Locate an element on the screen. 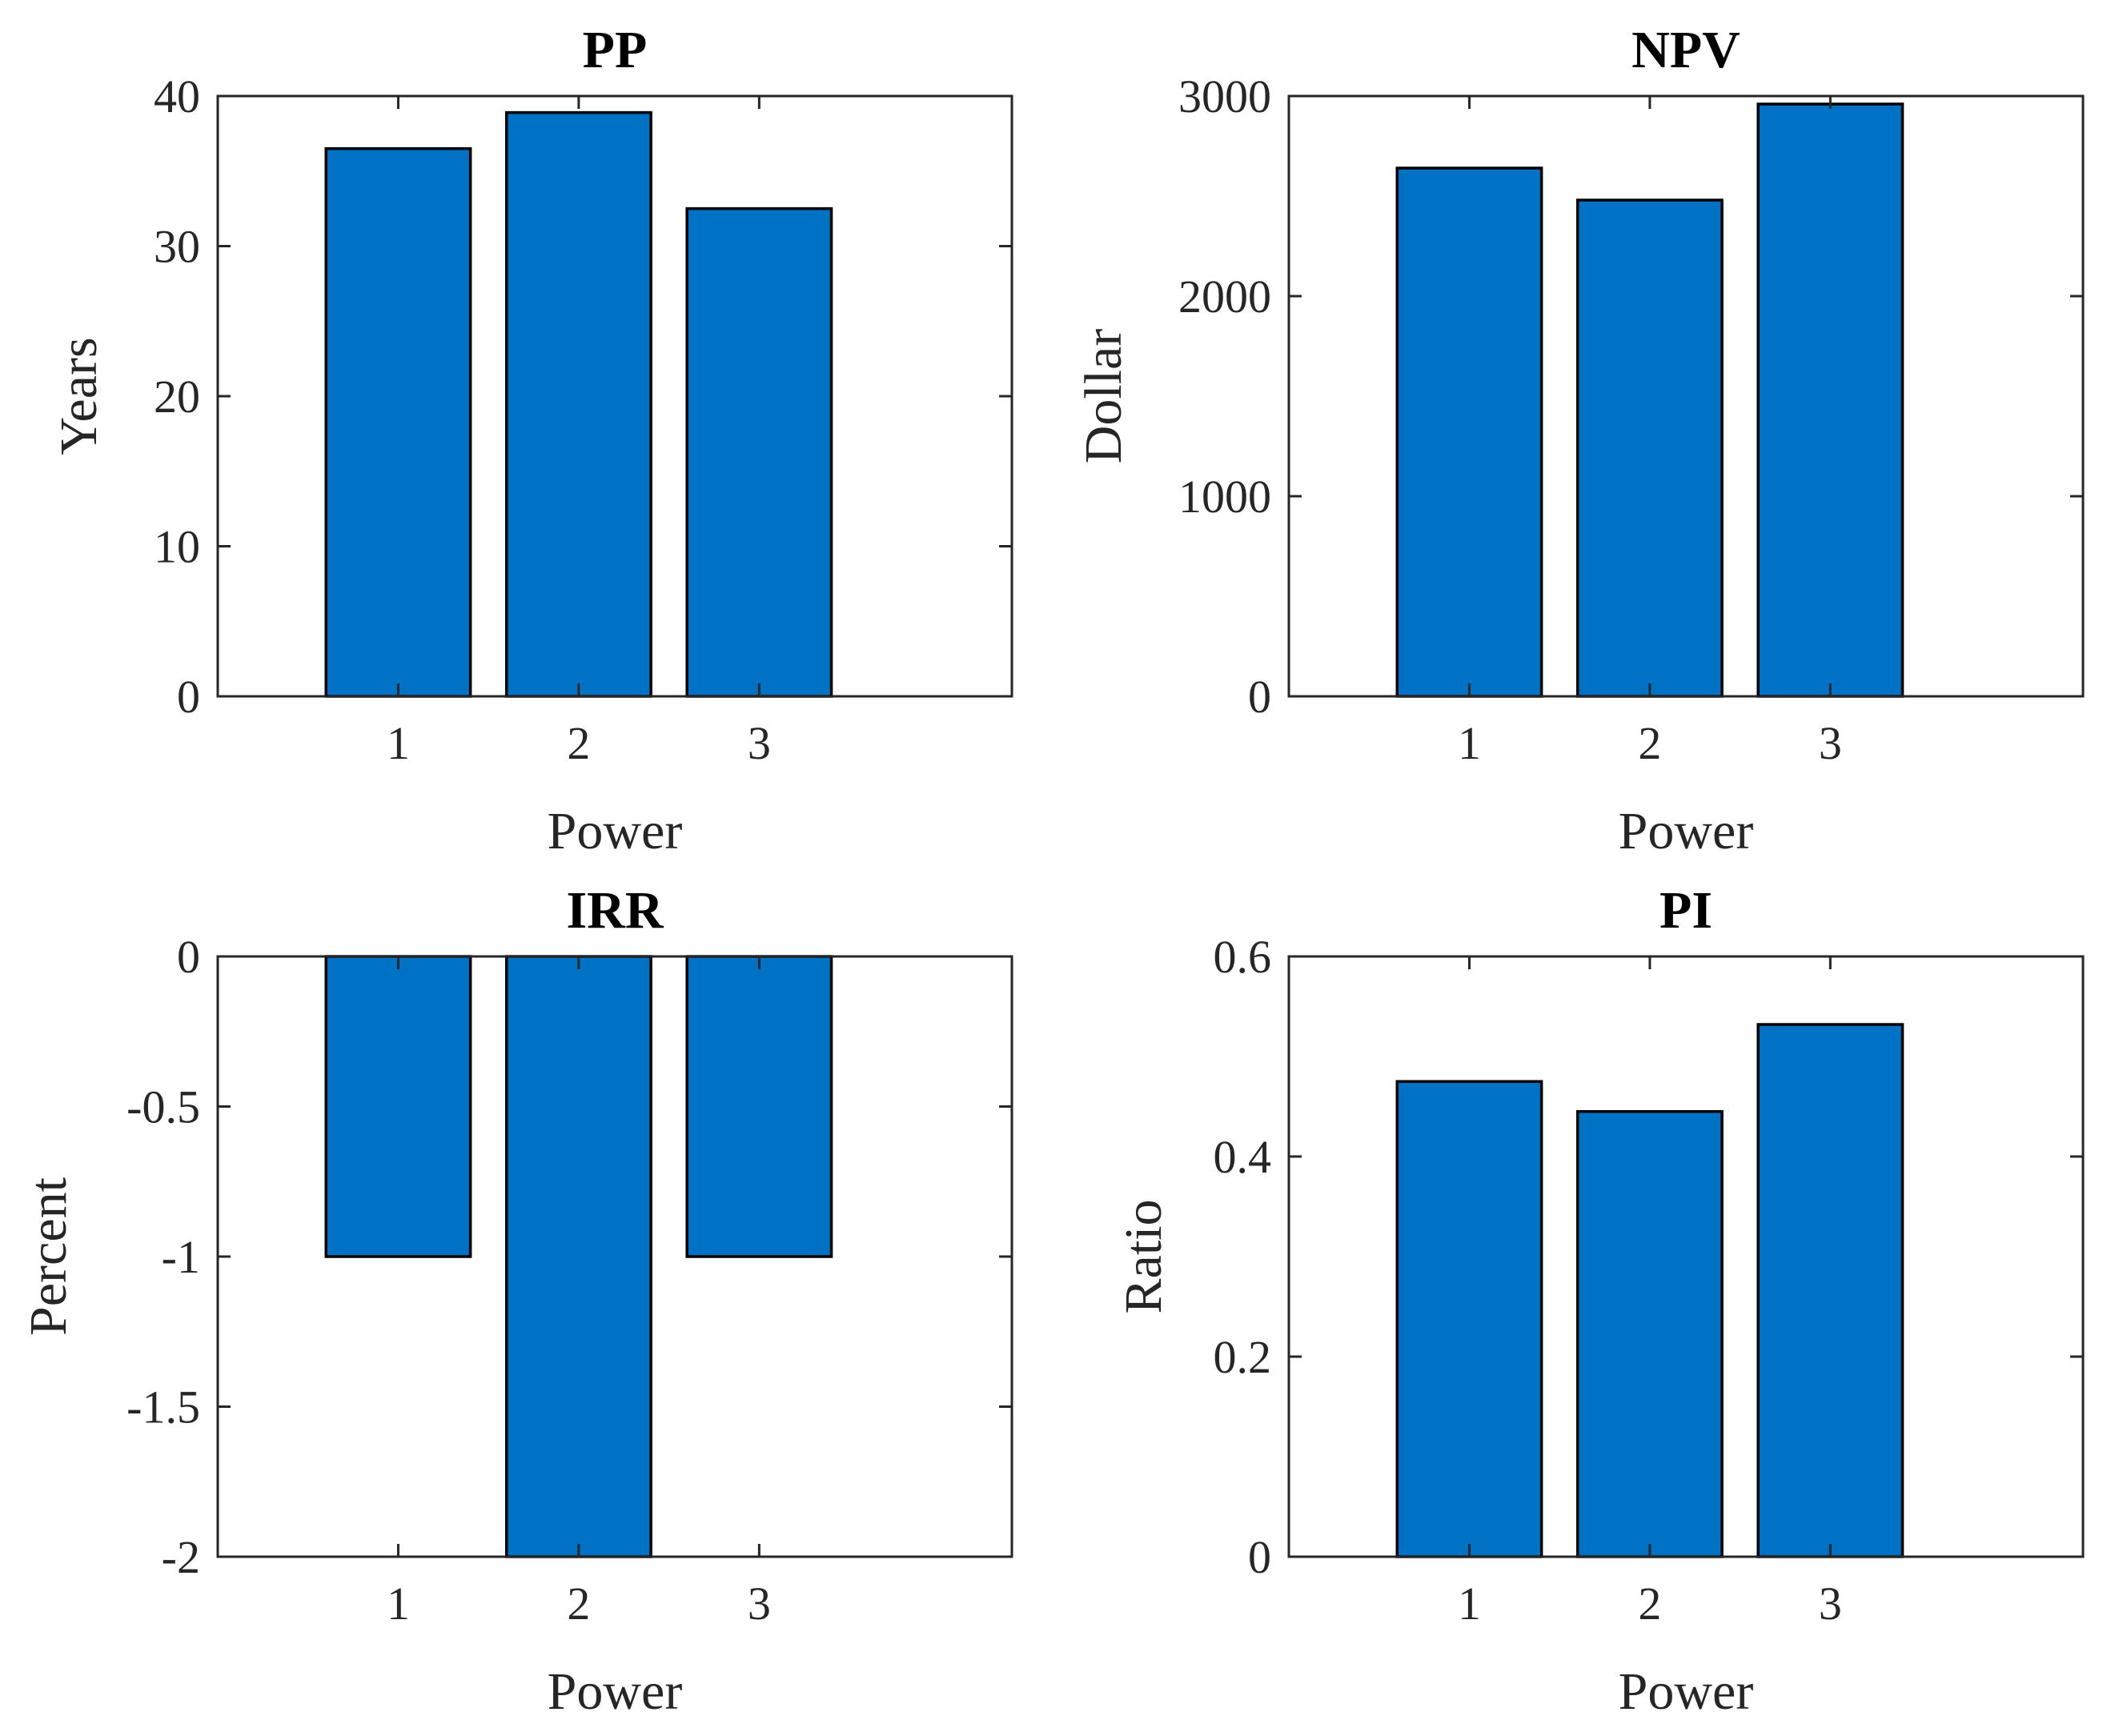  chart-title: PI is located at coordinates (1686, 911).